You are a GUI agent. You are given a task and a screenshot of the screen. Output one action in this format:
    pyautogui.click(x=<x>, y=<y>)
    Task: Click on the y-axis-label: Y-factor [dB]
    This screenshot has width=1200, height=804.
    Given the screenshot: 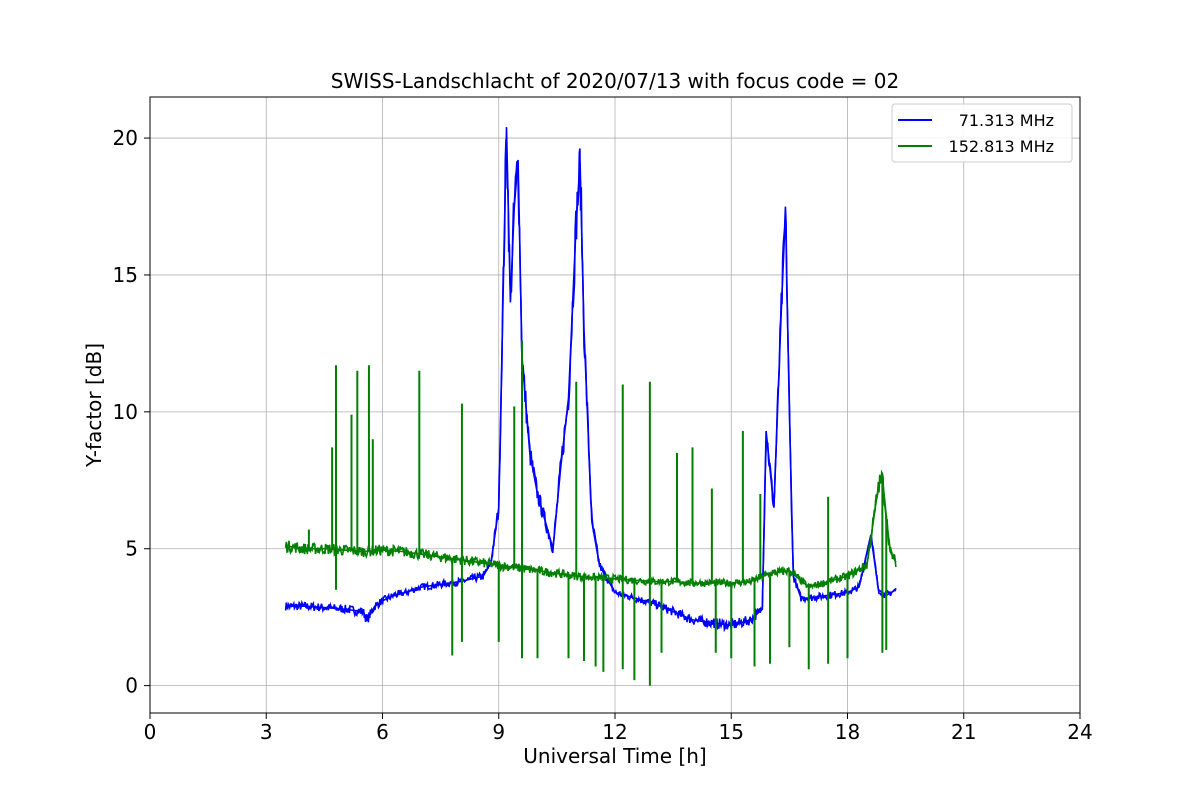 What is the action you would take?
    pyautogui.click(x=94, y=405)
    